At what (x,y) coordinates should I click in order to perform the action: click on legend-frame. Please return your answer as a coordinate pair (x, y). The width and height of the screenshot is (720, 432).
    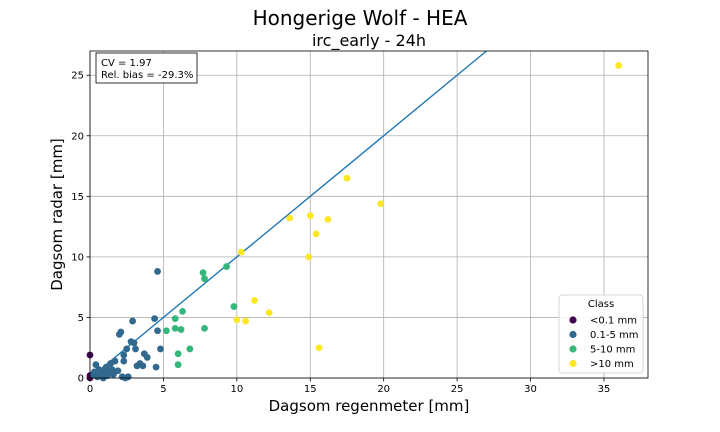
    Looking at the image, I should click on (601, 334).